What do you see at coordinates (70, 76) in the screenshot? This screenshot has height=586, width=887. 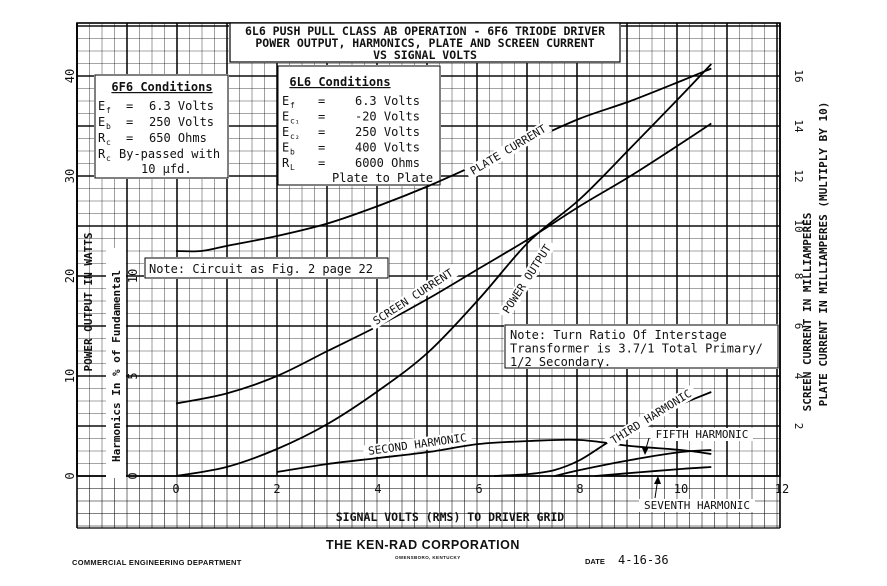 I see `y-left-tick-label: 40` at bounding box center [70, 76].